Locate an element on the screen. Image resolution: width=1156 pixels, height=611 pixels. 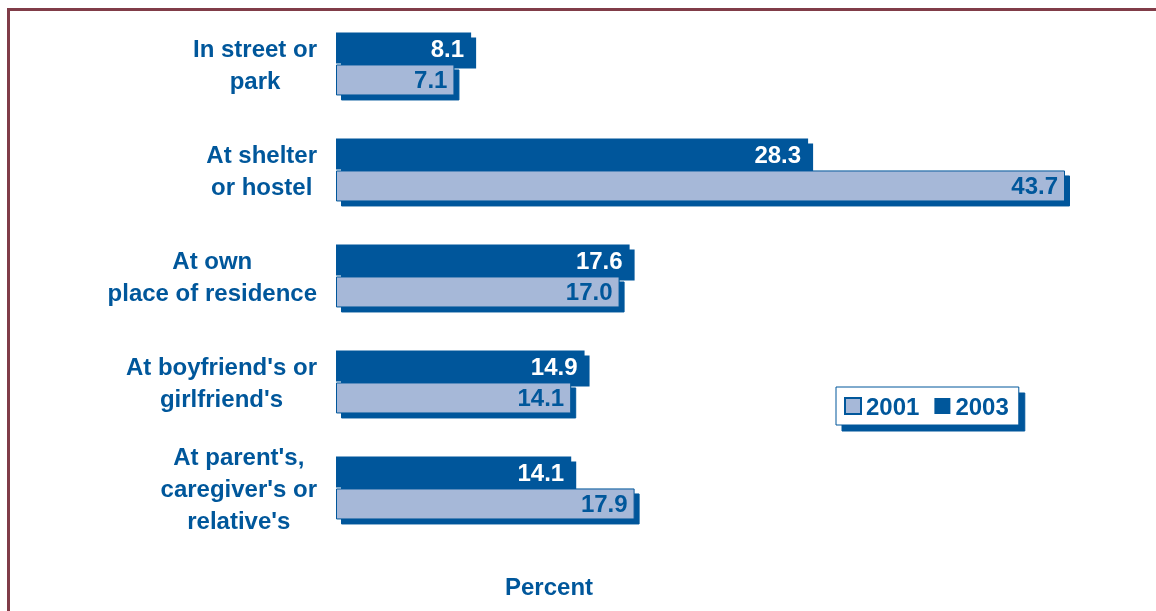
y-tick-label: At parent's, caregiver's or relative's is located at coordinates (238, 488).